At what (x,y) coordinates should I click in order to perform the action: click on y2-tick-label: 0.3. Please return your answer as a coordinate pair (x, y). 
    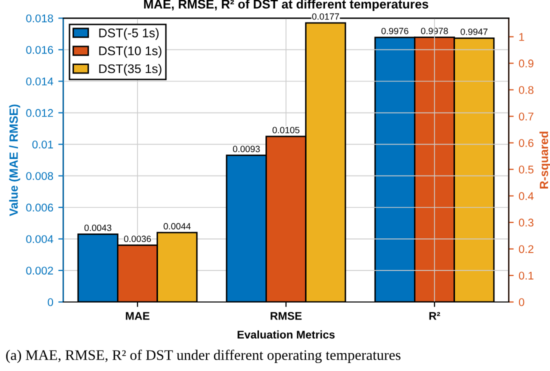
    Looking at the image, I should click on (526, 222).